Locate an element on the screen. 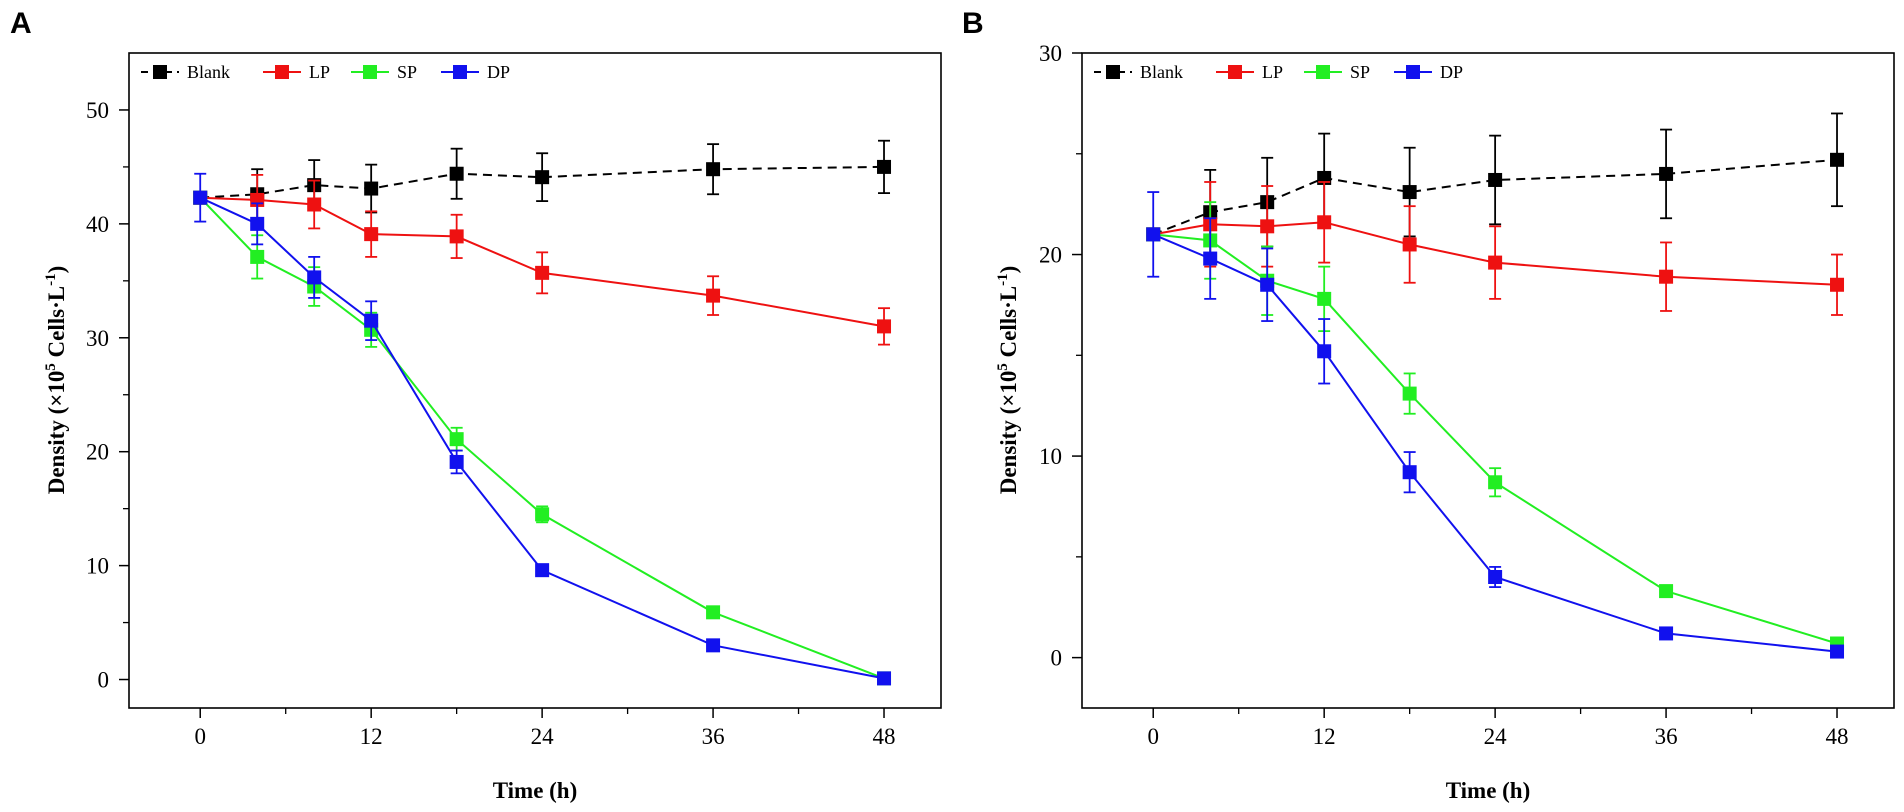  legend-label: DP is located at coordinates (498, 72).